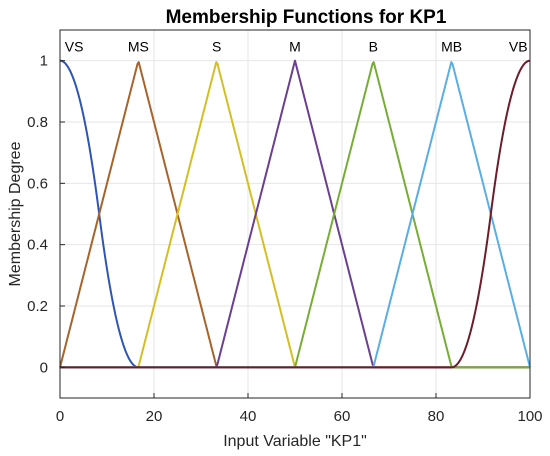  What do you see at coordinates (44, 61) in the screenshot?
I see `y-tick-label: 1` at bounding box center [44, 61].